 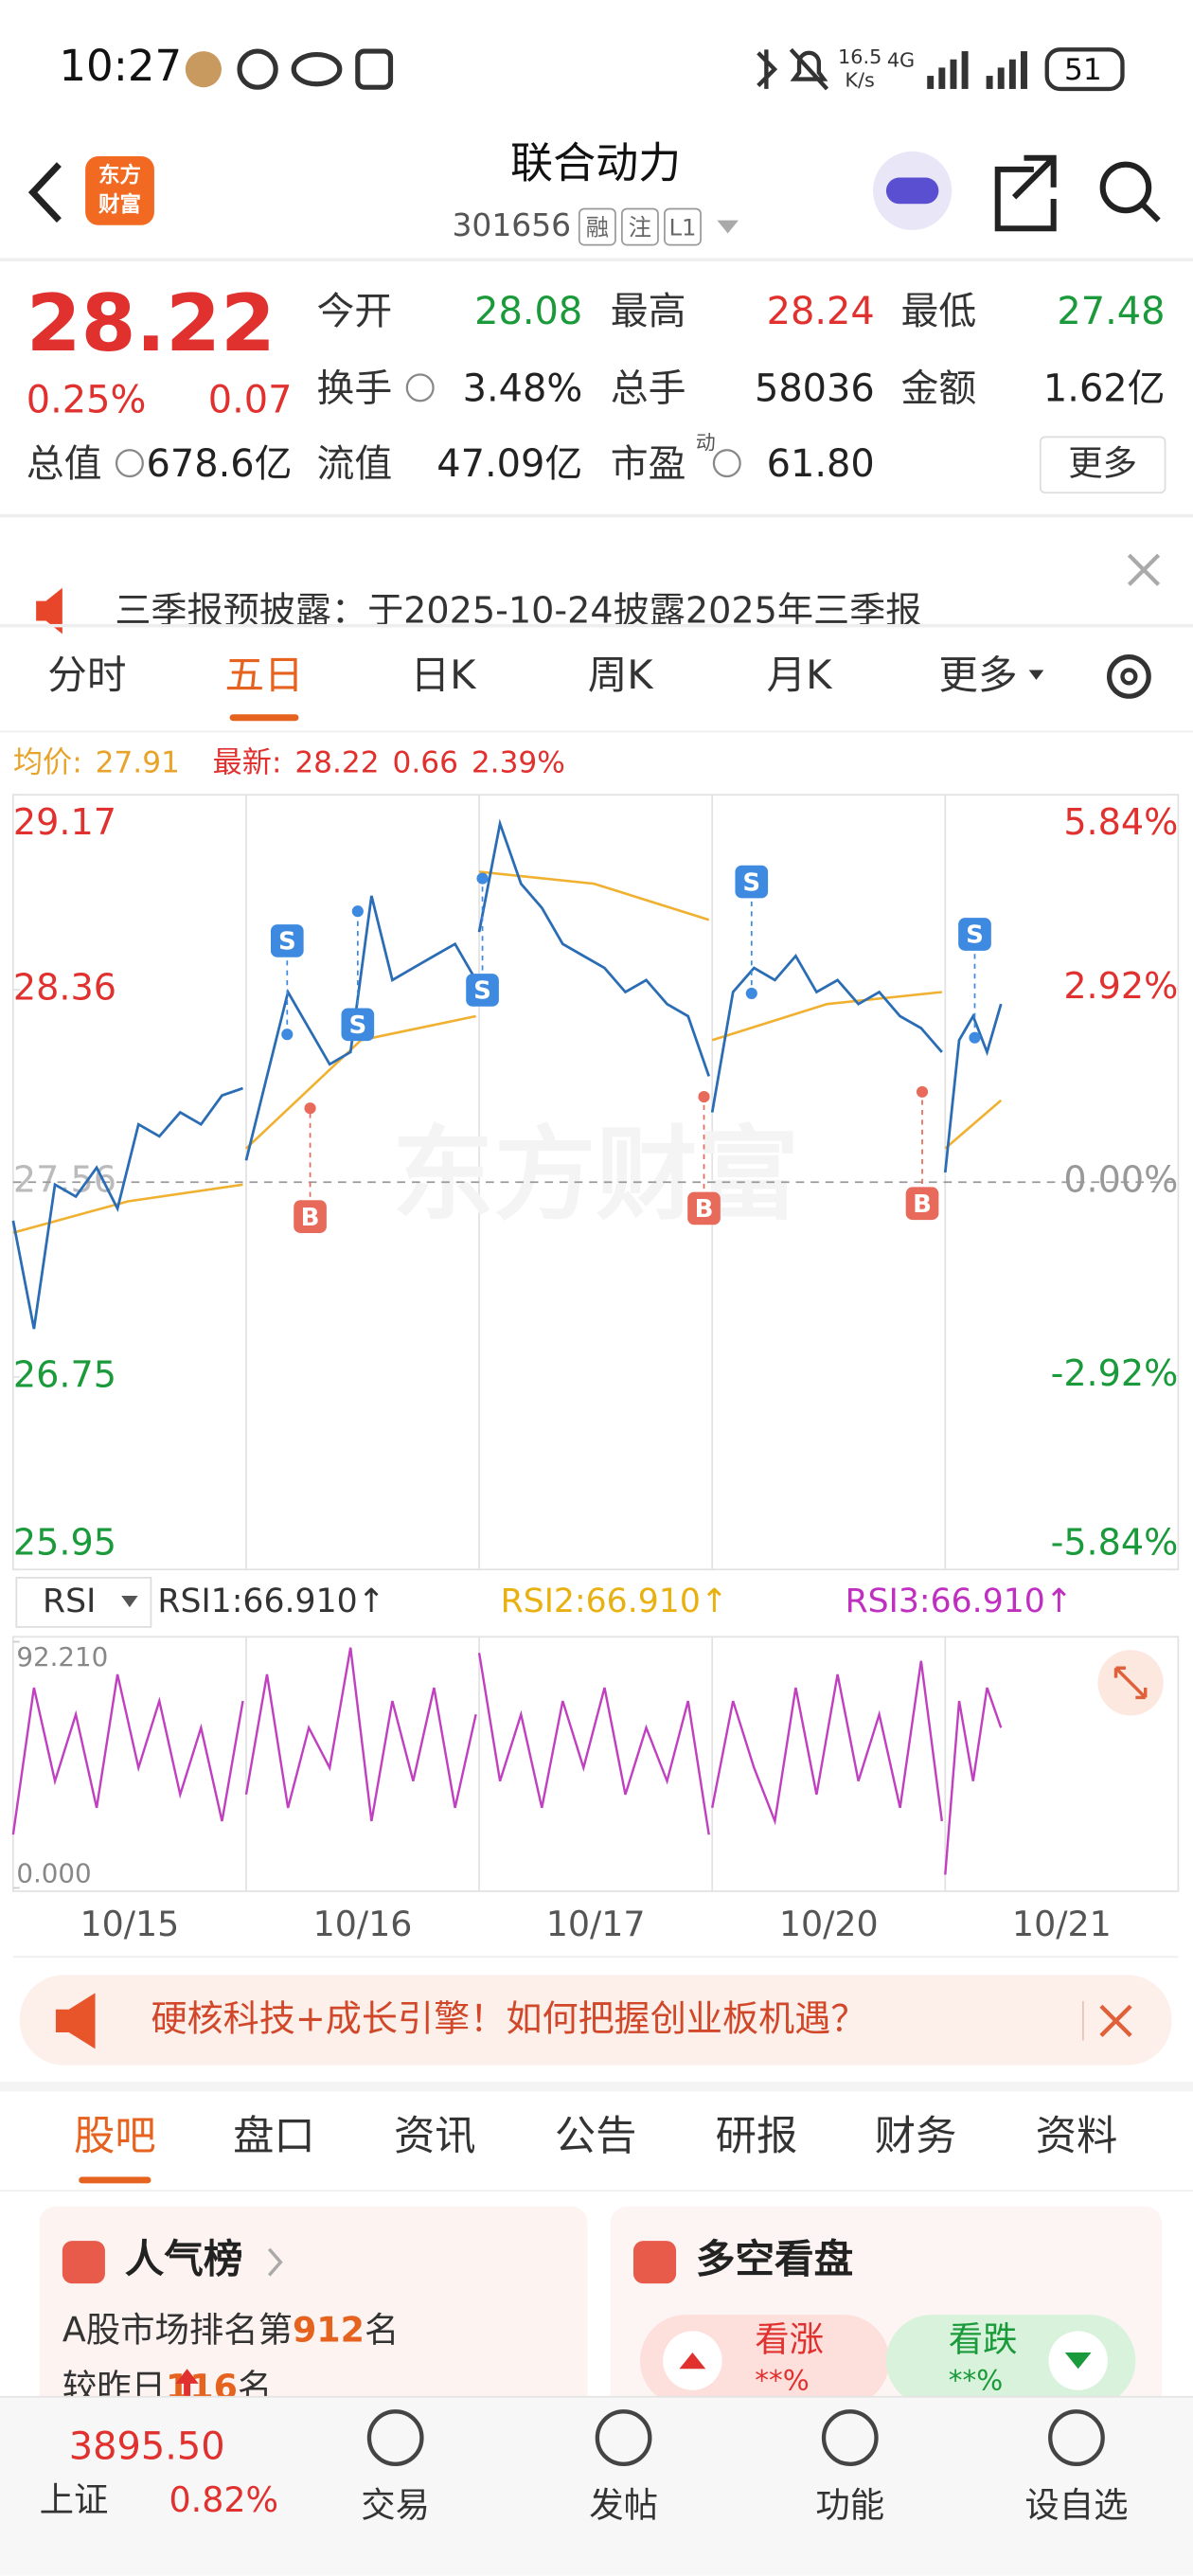 What do you see at coordinates (274, 2136) in the screenshot?
I see `section-tab: 盘口` at bounding box center [274, 2136].